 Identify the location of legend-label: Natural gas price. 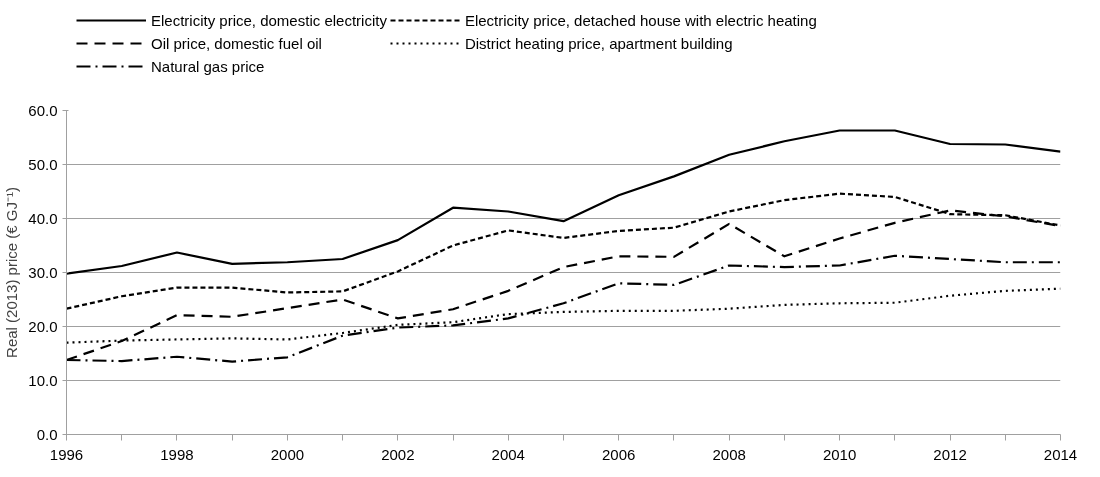
(208, 66).